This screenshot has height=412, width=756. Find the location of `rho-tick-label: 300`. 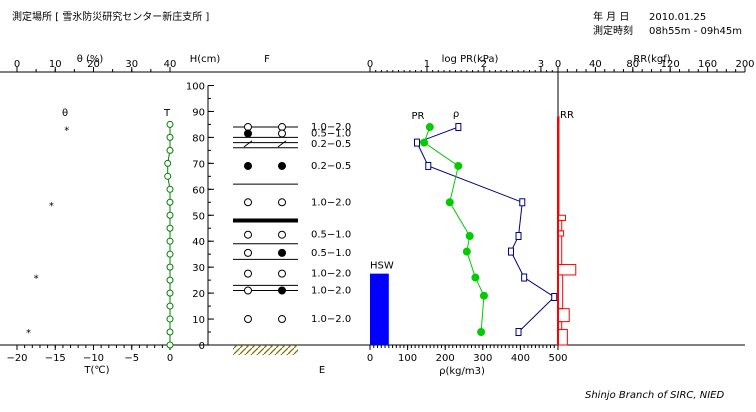

rho-tick-label: 300 is located at coordinates (482, 358).